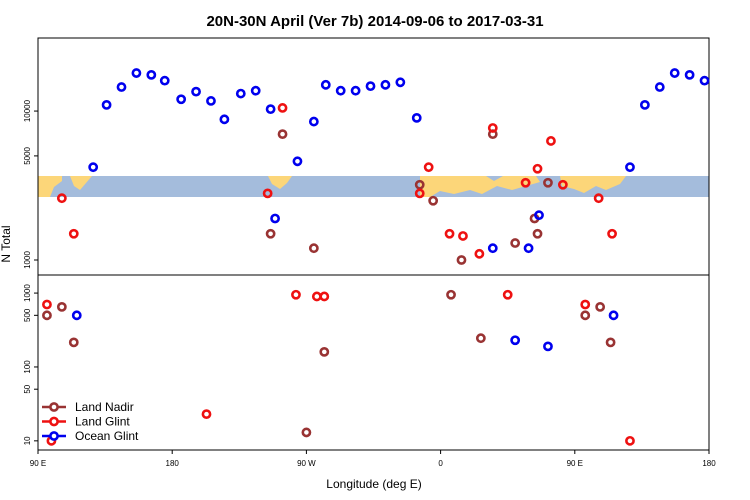 The height and width of the screenshot is (500, 750). What do you see at coordinates (6, 243) in the screenshot?
I see `y-axis-label: N Total` at bounding box center [6, 243].